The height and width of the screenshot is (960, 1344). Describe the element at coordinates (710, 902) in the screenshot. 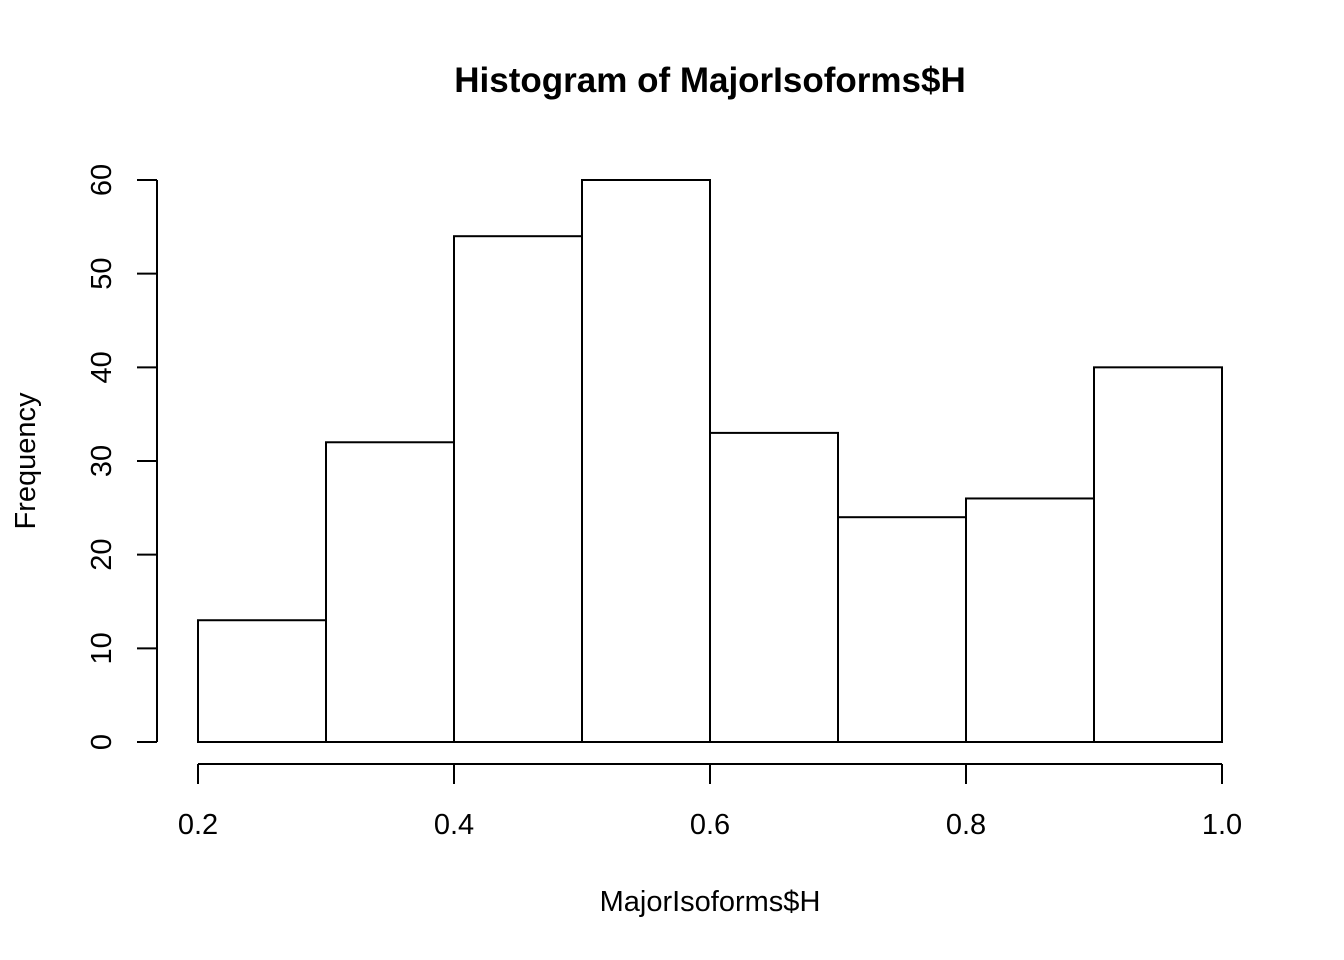

I see `x-axis-label: MajorIsoforms$H` at that location.